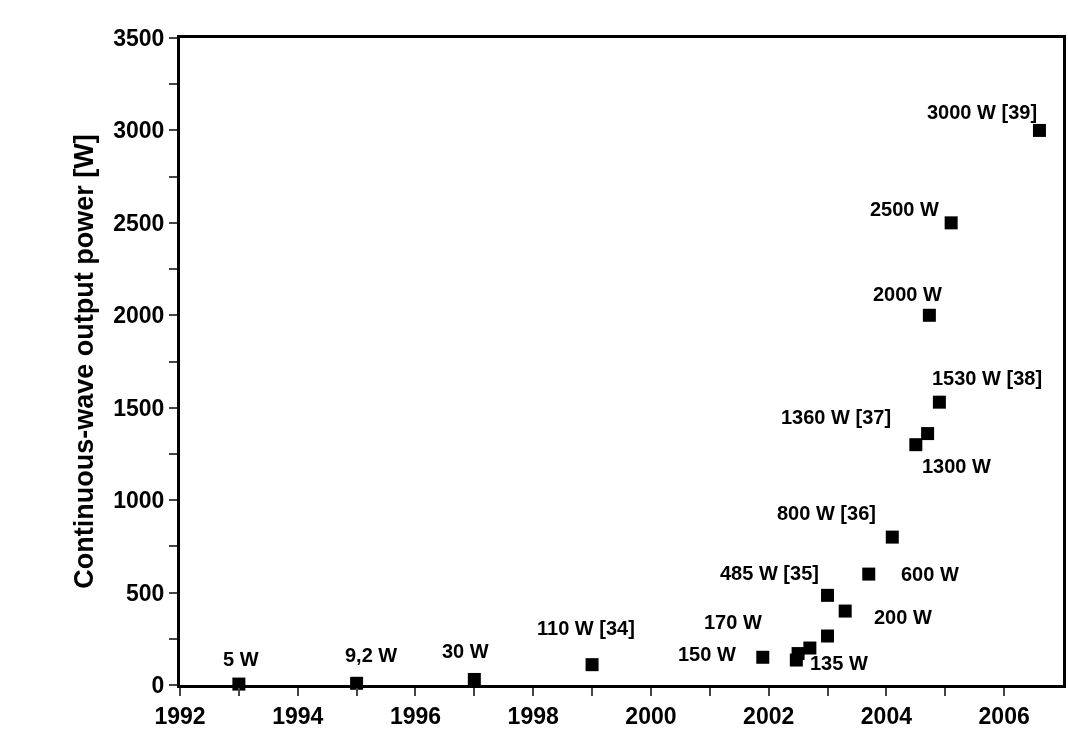 This screenshot has height=739, width=1068. What do you see at coordinates (903, 617) in the screenshot?
I see `annotation: 200 W` at bounding box center [903, 617].